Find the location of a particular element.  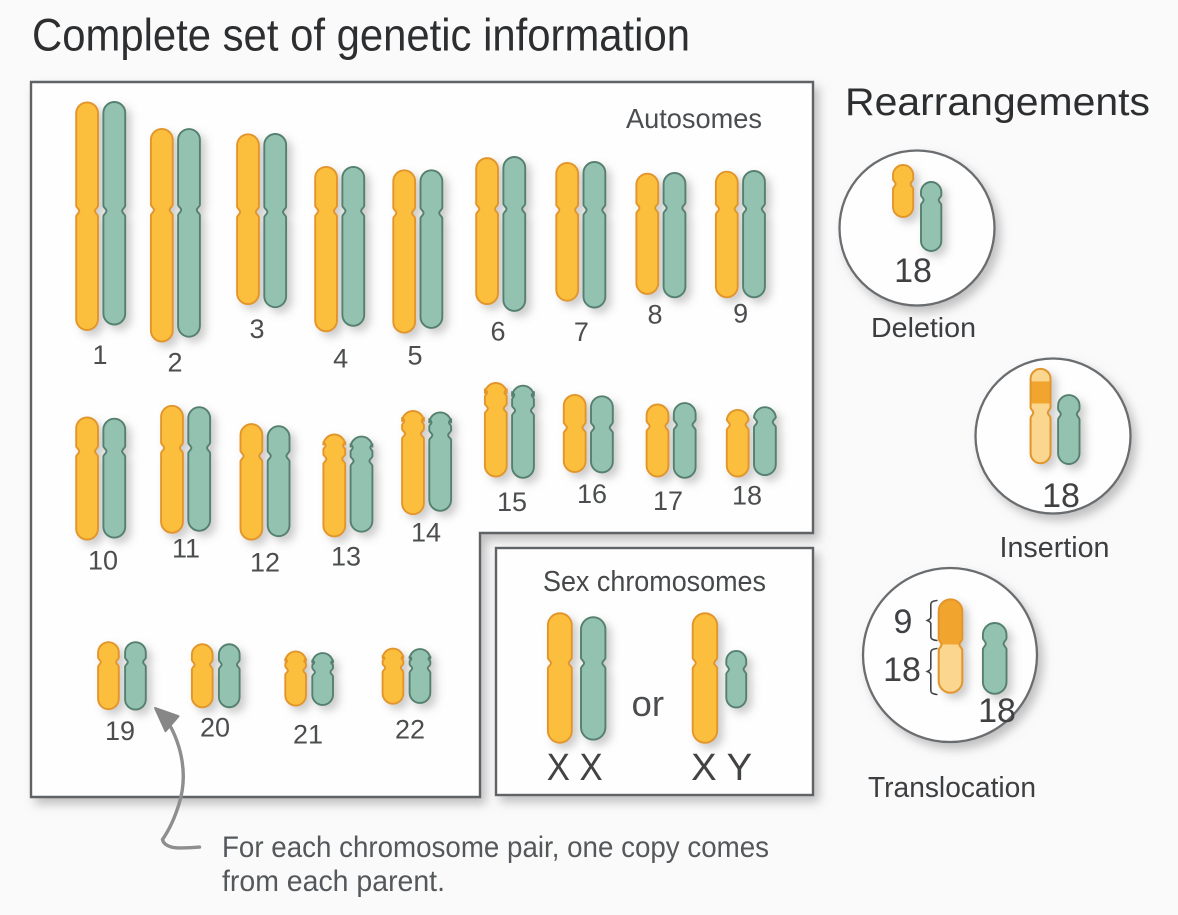

svg-text: X Y is located at coordinates (721, 768).